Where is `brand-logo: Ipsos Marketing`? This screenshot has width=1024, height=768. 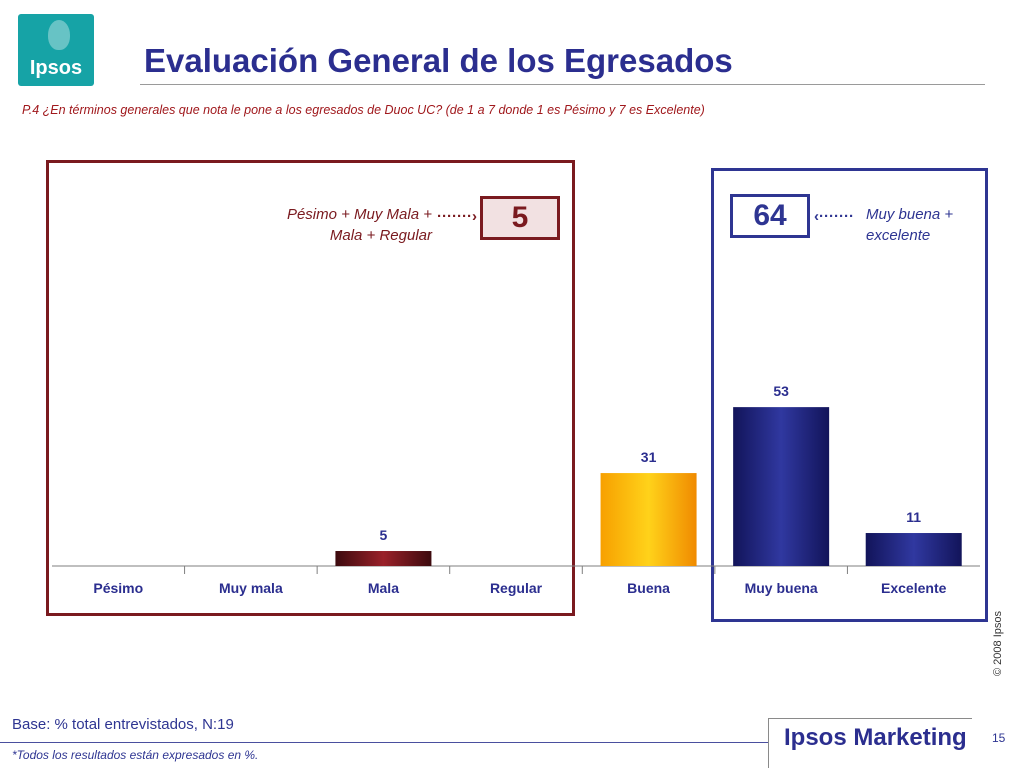 brand-logo: Ipsos Marketing is located at coordinates (875, 737).